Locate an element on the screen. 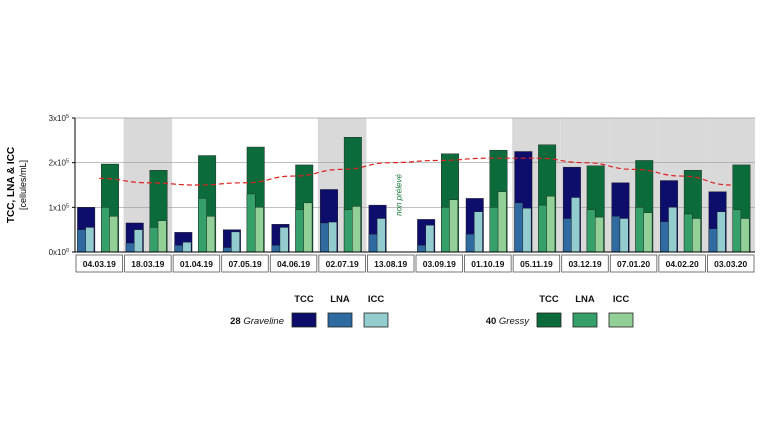 The image size is (760, 445). bar-graveline-icc-04.02.20 is located at coordinates (672, 230).